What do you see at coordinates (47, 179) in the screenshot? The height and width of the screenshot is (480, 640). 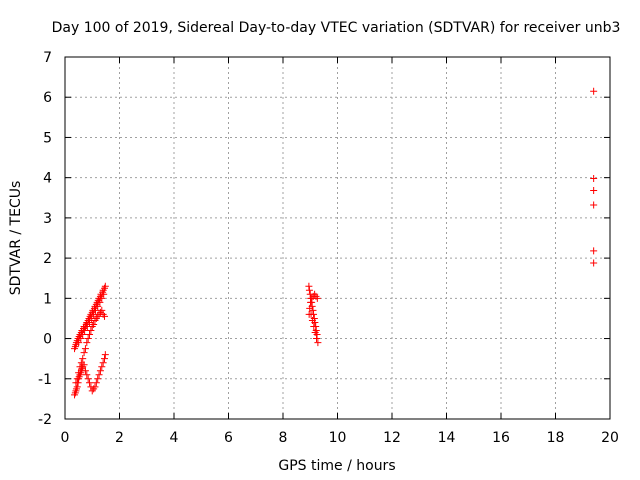 I see `y-tick-label: 4` at bounding box center [47, 179].